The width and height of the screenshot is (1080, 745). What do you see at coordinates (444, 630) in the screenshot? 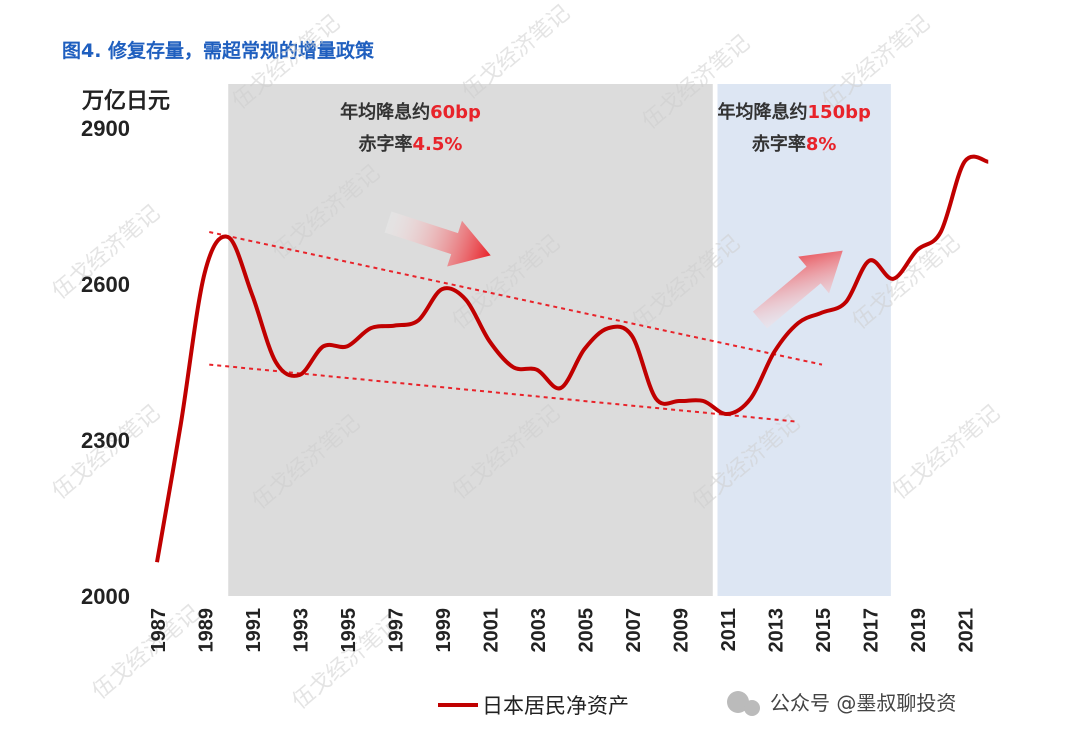
I see `x-tick-label: 1999` at bounding box center [444, 630].